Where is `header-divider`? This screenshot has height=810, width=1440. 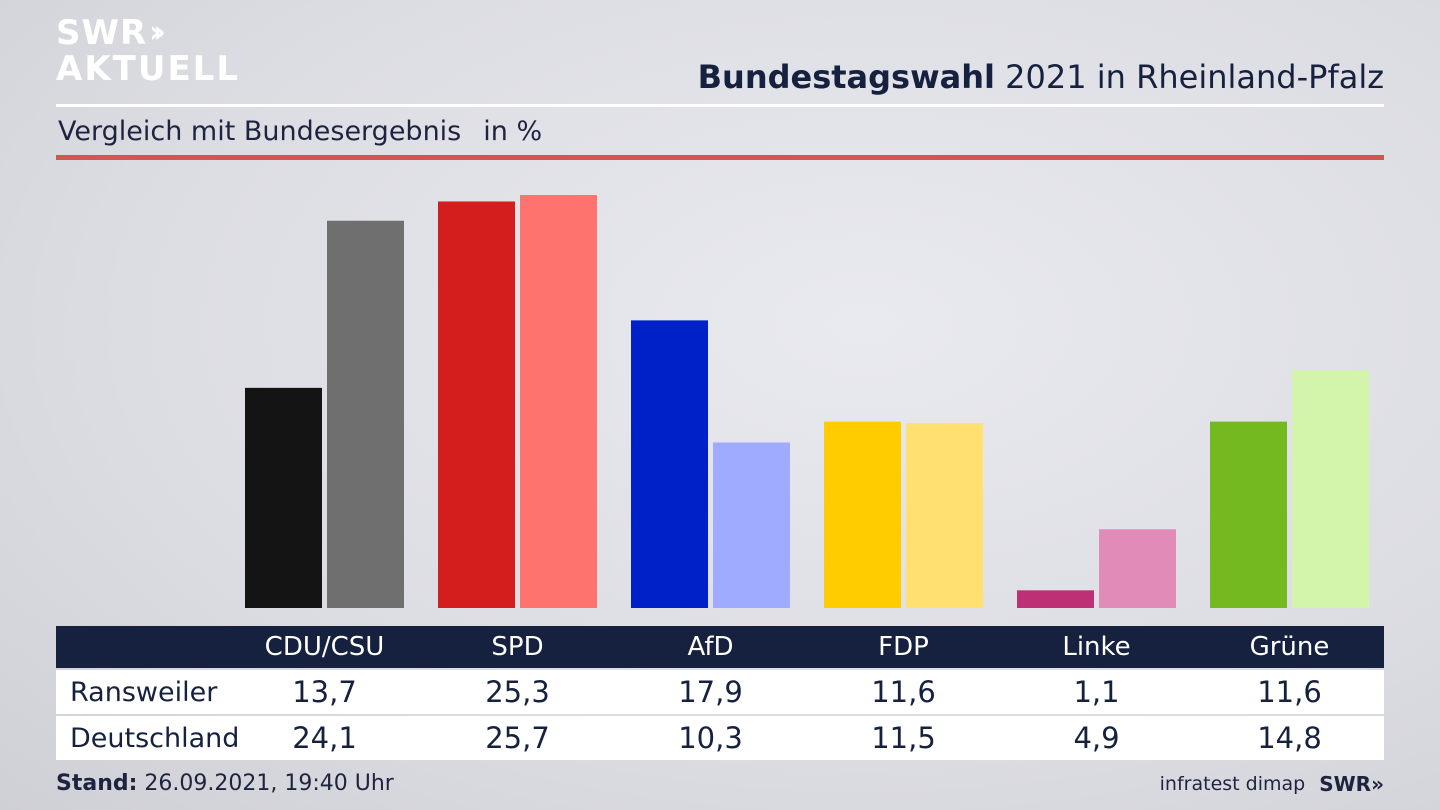
header-divider is located at coordinates (720, 105).